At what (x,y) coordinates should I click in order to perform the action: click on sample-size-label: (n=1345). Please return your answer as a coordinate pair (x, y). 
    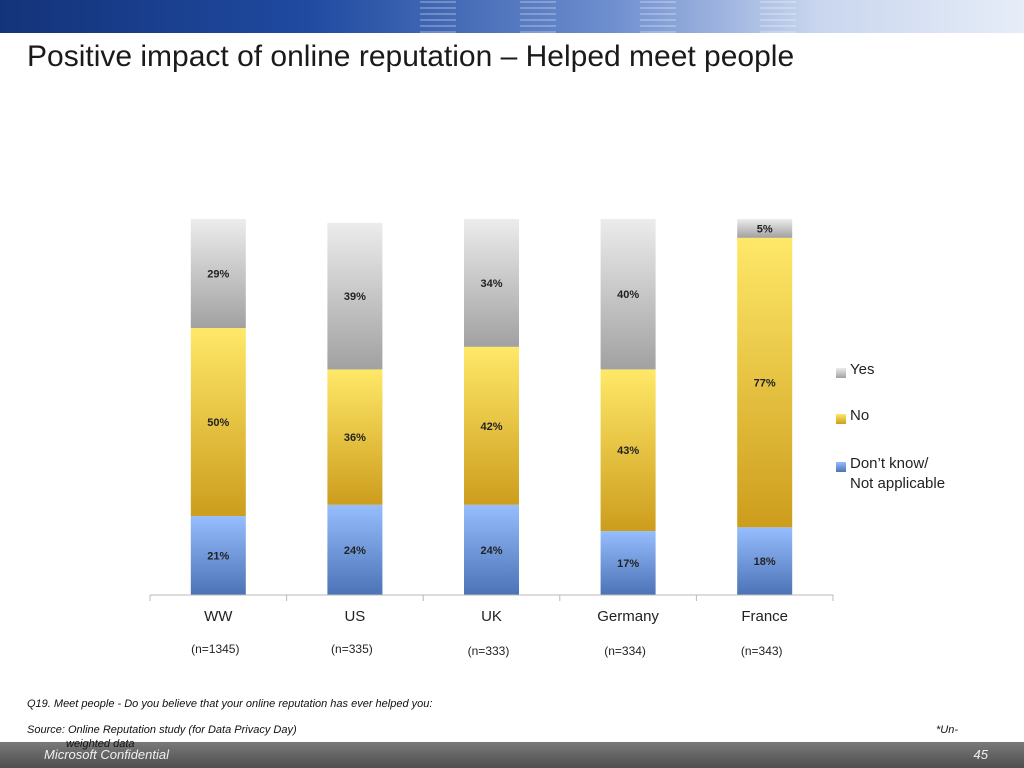
    Looking at the image, I should click on (215, 649).